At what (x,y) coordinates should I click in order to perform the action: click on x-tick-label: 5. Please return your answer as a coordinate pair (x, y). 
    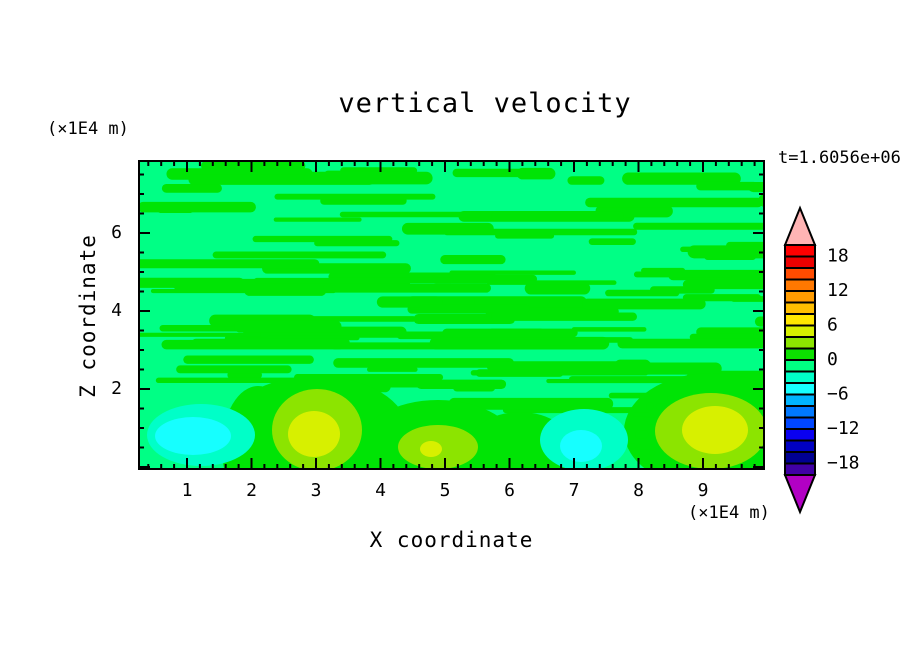
    Looking at the image, I should click on (445, 490).